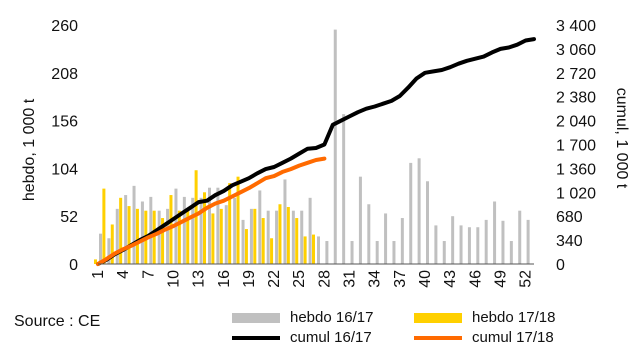 This screenshot has height=349, width=640. Describe the element at coordinates (224, 279) in the screenshot. I see `x-tick-label: 16` at that location.